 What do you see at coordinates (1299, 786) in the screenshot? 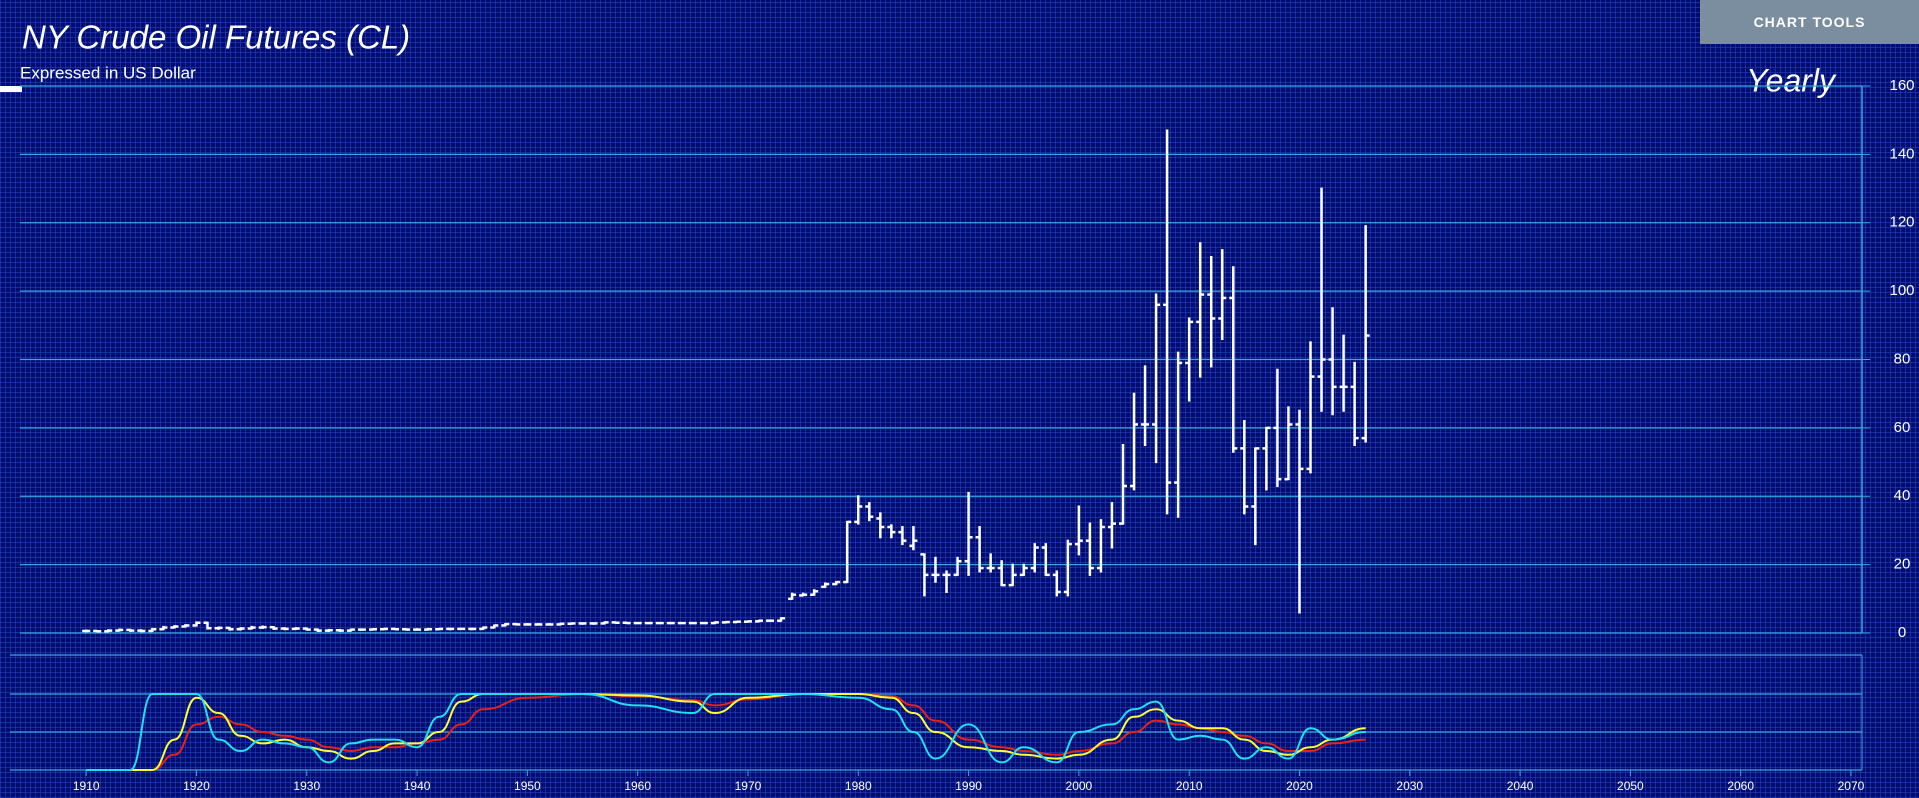
I see `x-tick-label: 2020` at bounding box center [1299, 786].